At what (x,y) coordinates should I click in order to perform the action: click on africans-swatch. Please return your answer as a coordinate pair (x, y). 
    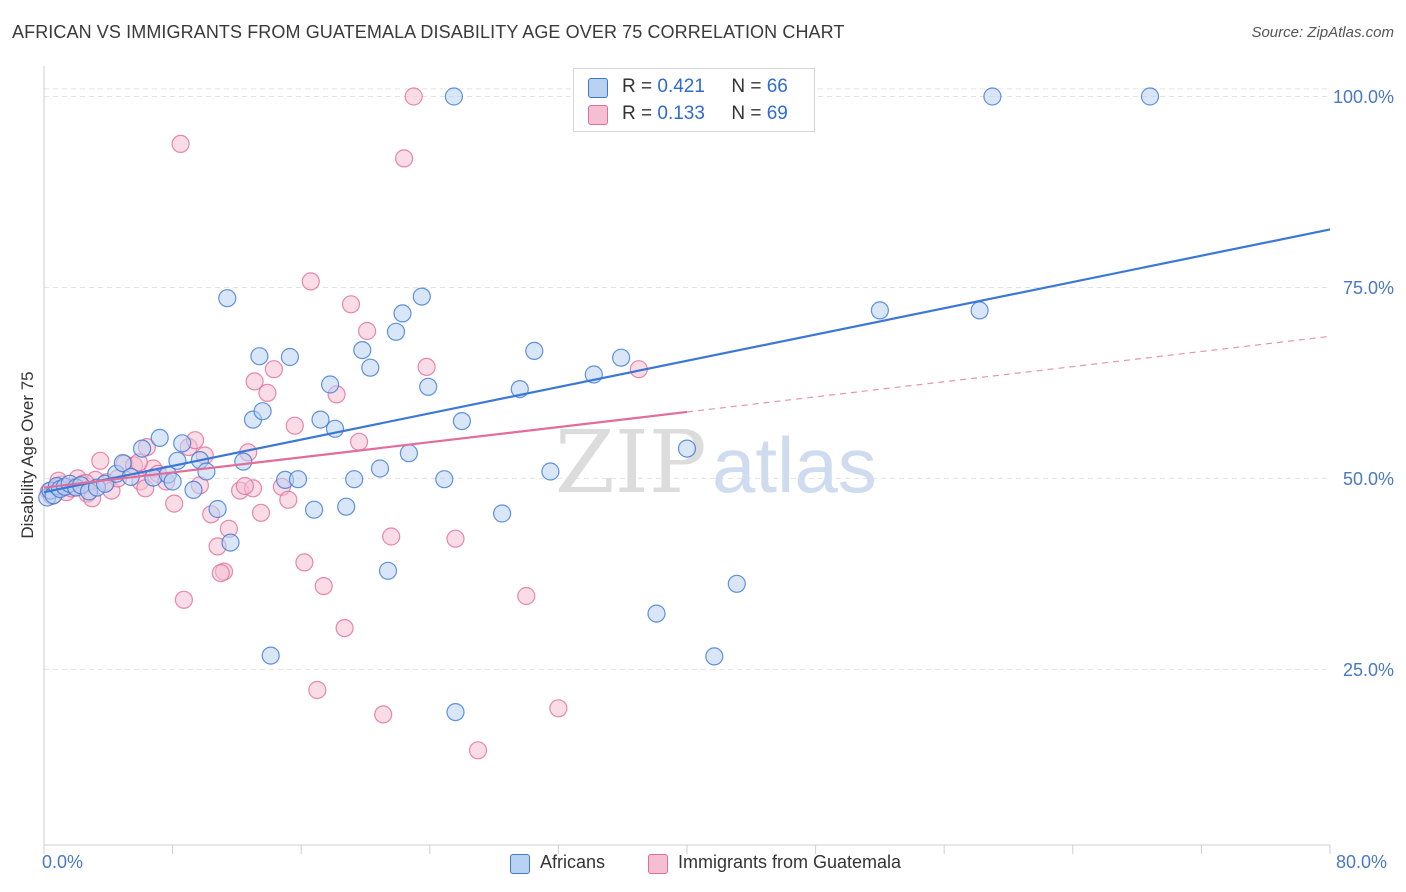
    Looking at the image, I should click on (598, 88).